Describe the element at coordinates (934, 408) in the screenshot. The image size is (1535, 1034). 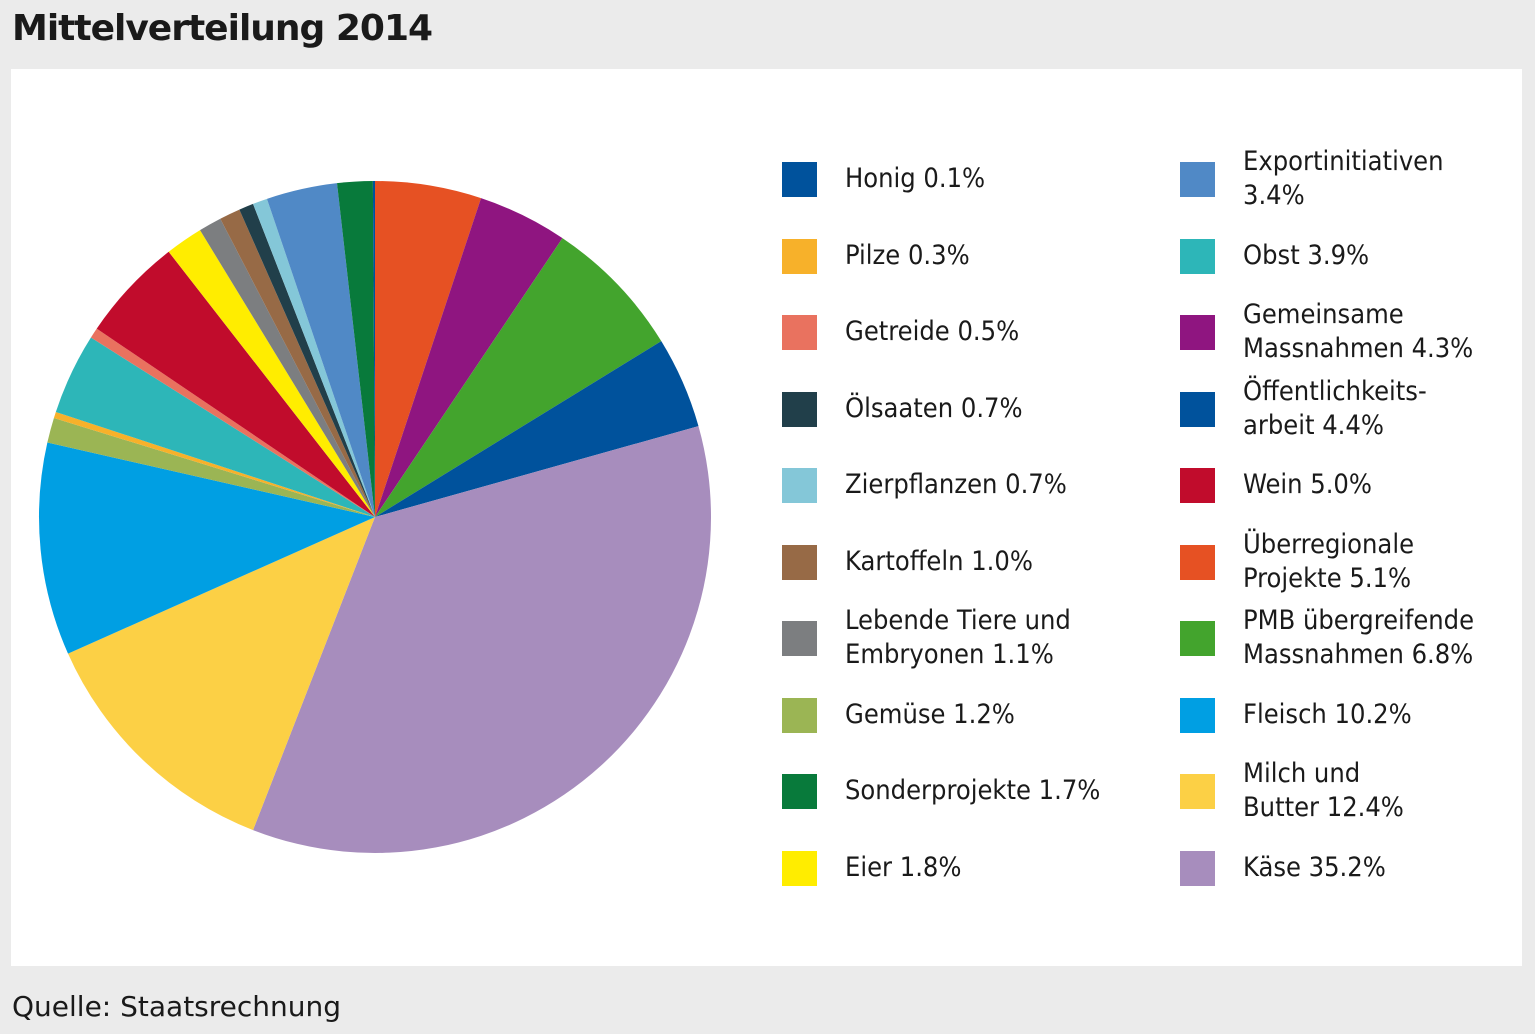
I see `legend-label: Ölsaaten 0.7%` at that location.